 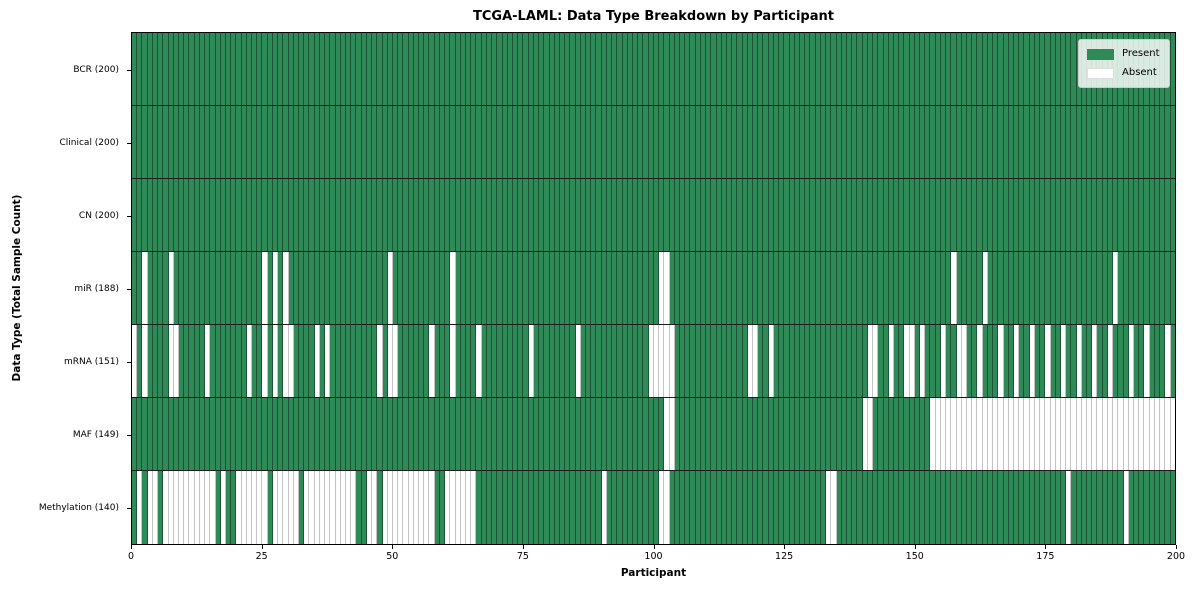 I want to click on x-tick-label: 150, so click(x=914, y=556).